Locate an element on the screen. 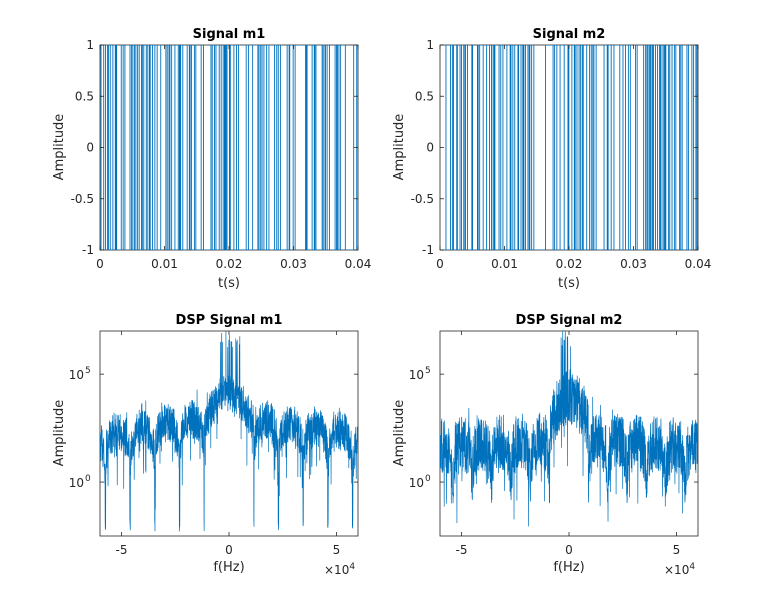 The image size is (772, 602). chart-title: Signal m1 is located at coordinates (229, 34).